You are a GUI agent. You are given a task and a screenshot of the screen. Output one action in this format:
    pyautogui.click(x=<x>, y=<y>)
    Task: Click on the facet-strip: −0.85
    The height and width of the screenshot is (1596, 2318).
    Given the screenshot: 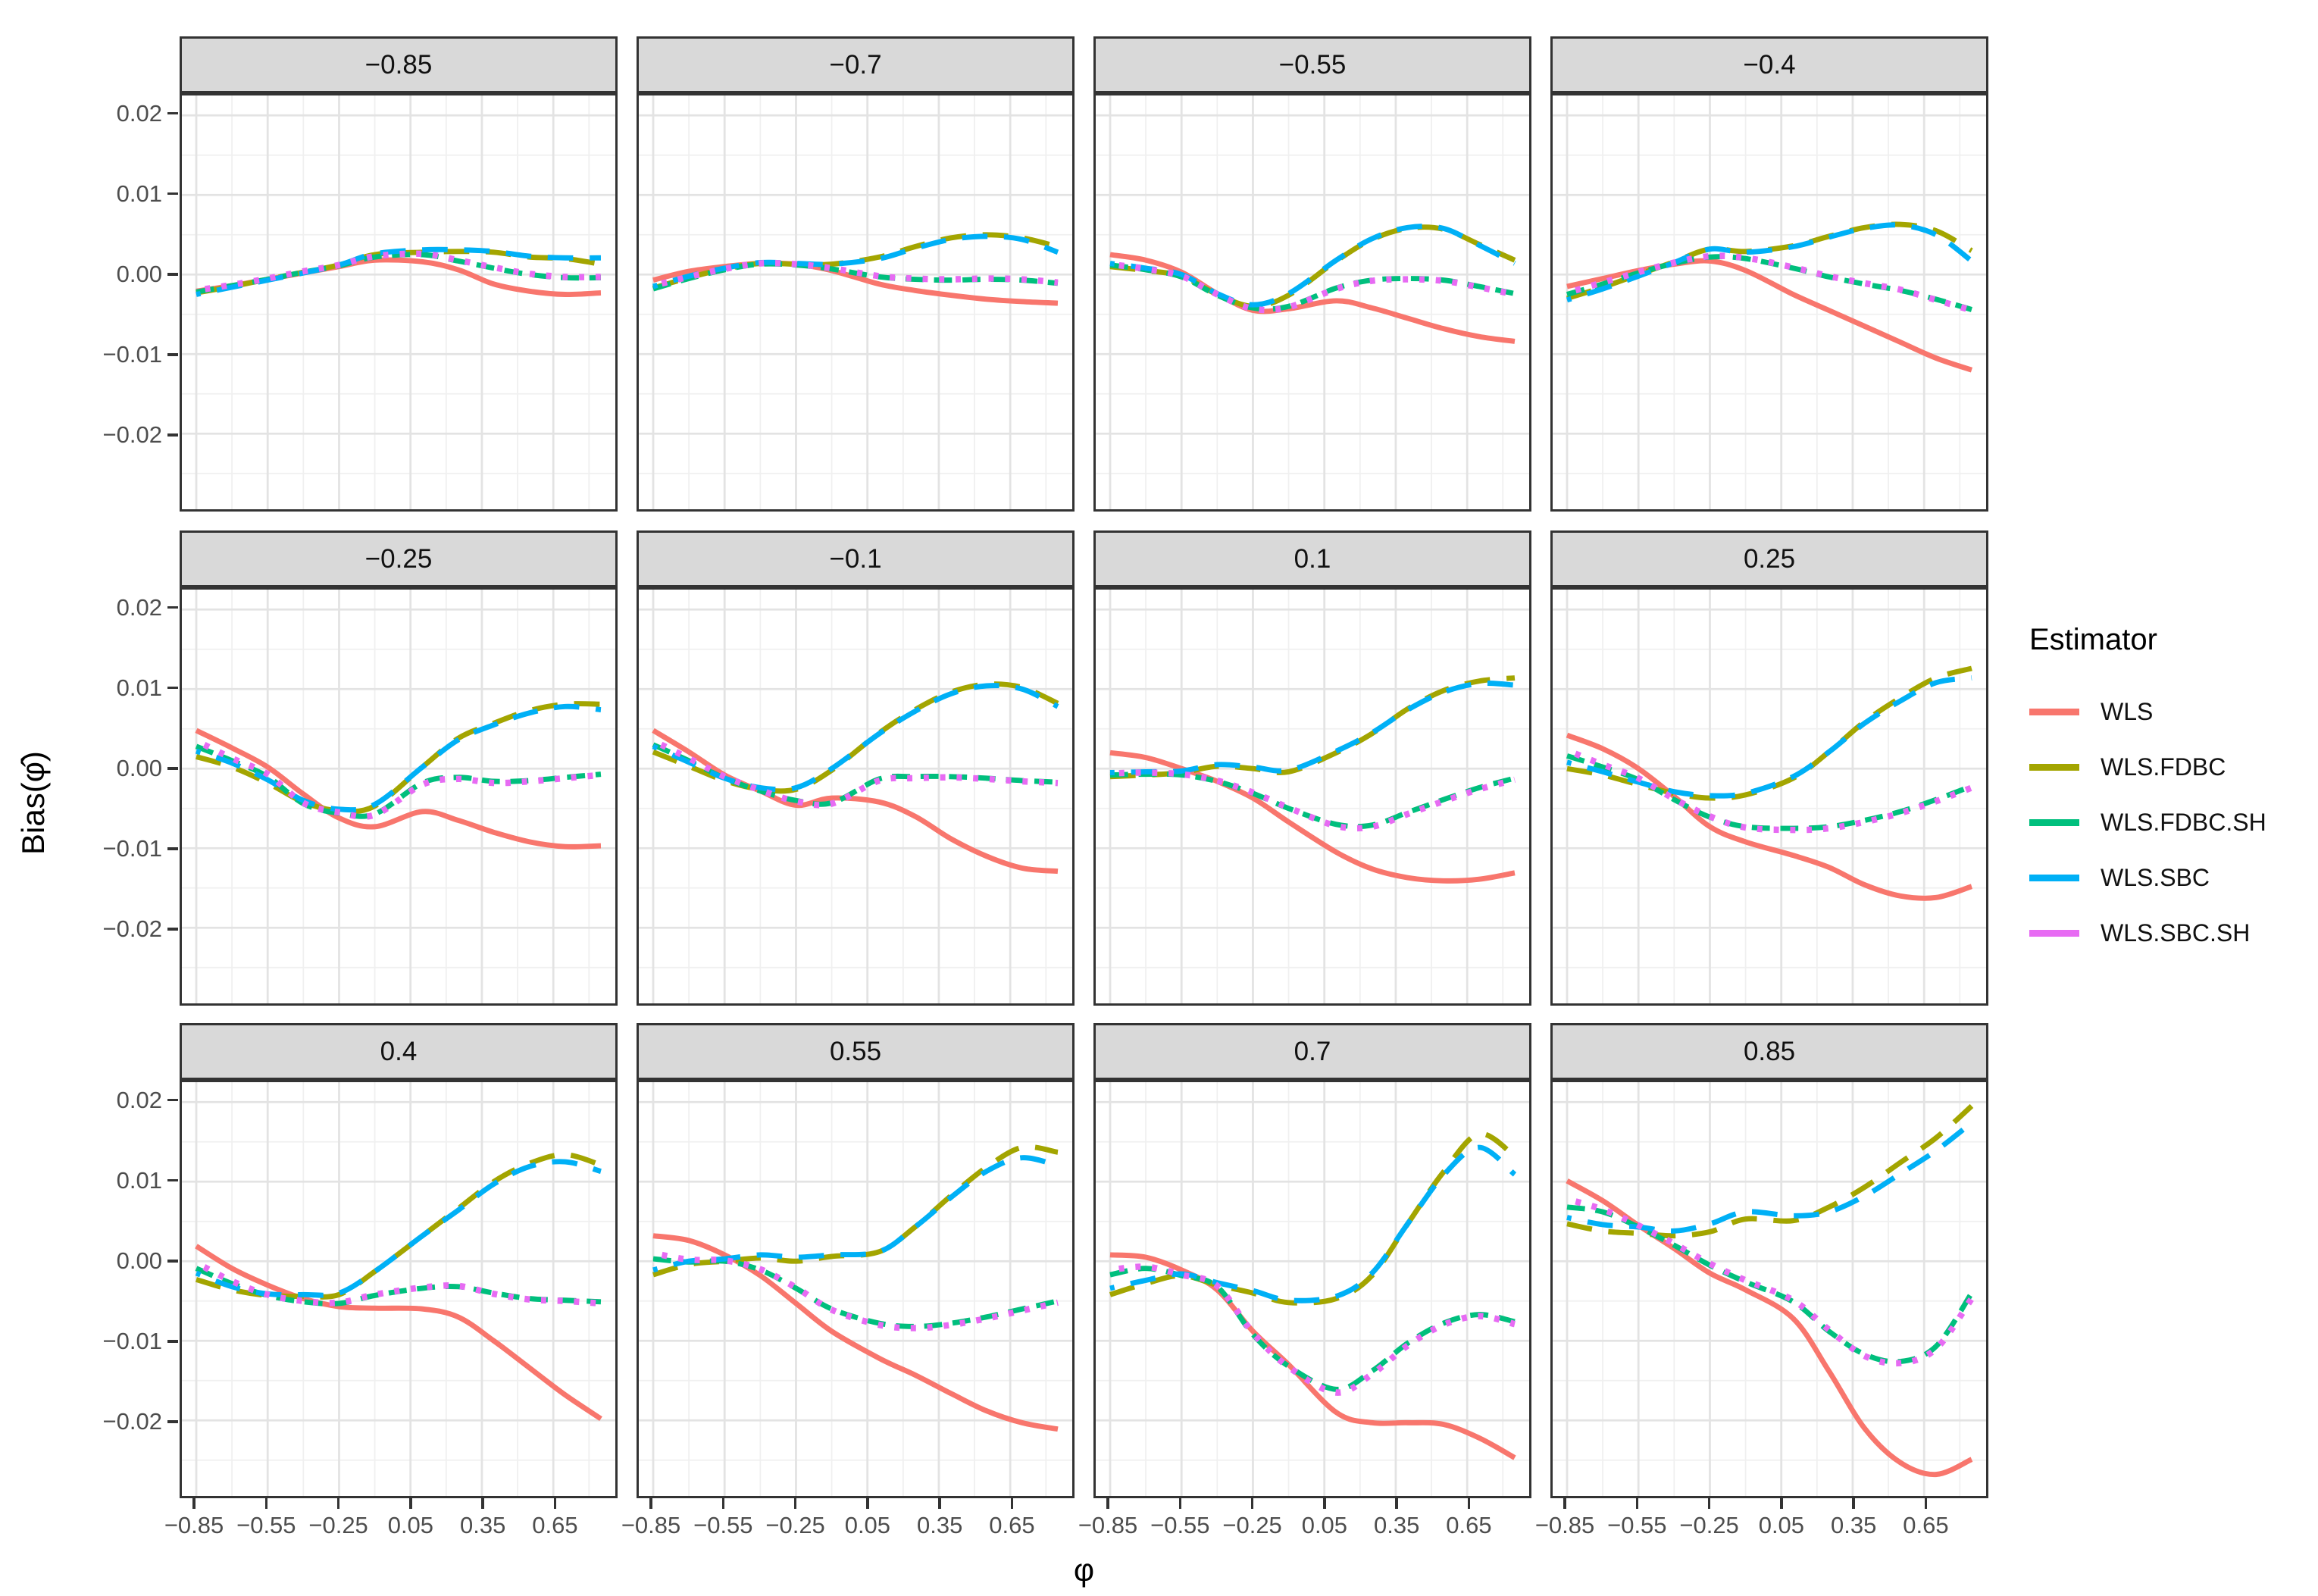 What is the action you would take?
    pyautogui.click(x=399, y=64)
    